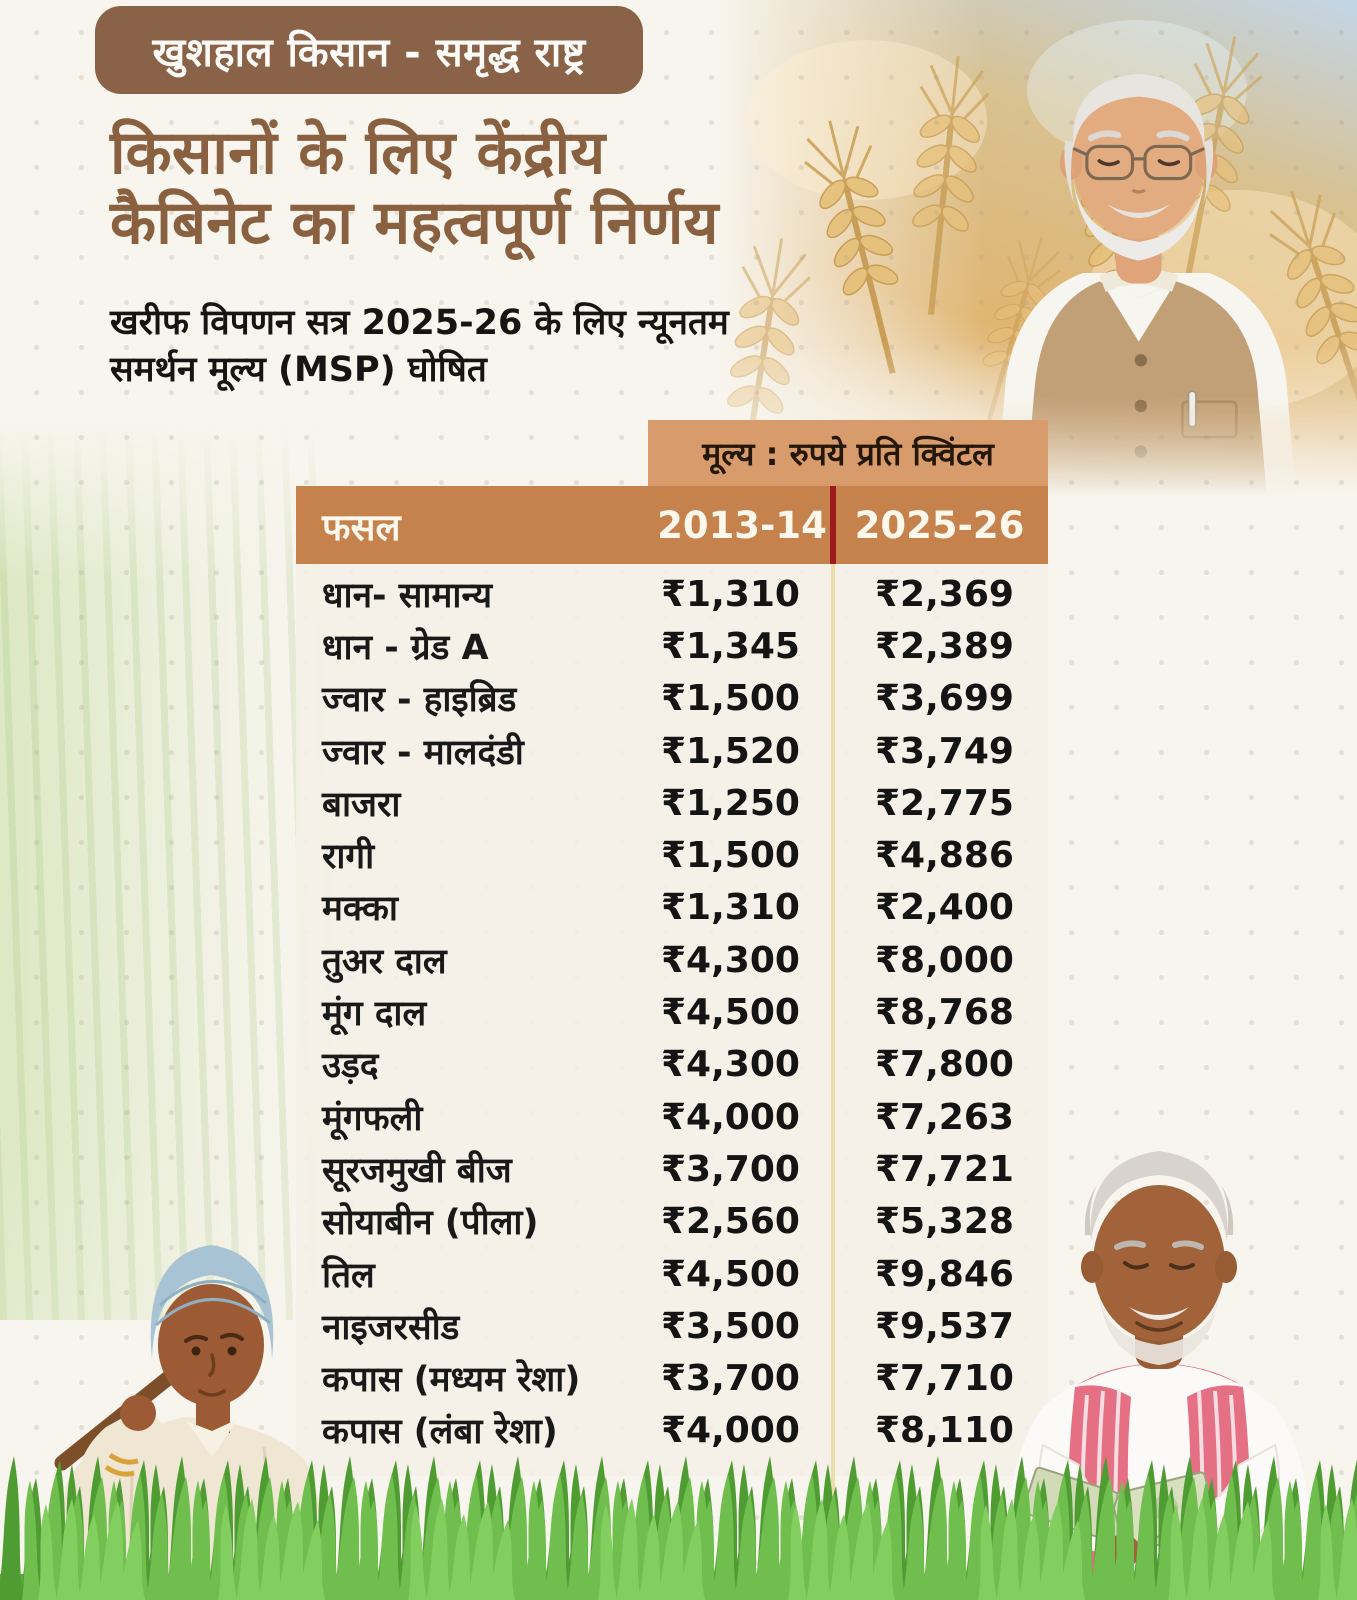 This screenshot has height=1600, width=1357. Describe the element at coordinates (944, 1431) in the screenshot. I see `price-2025-26: ₹8,110` at that location.